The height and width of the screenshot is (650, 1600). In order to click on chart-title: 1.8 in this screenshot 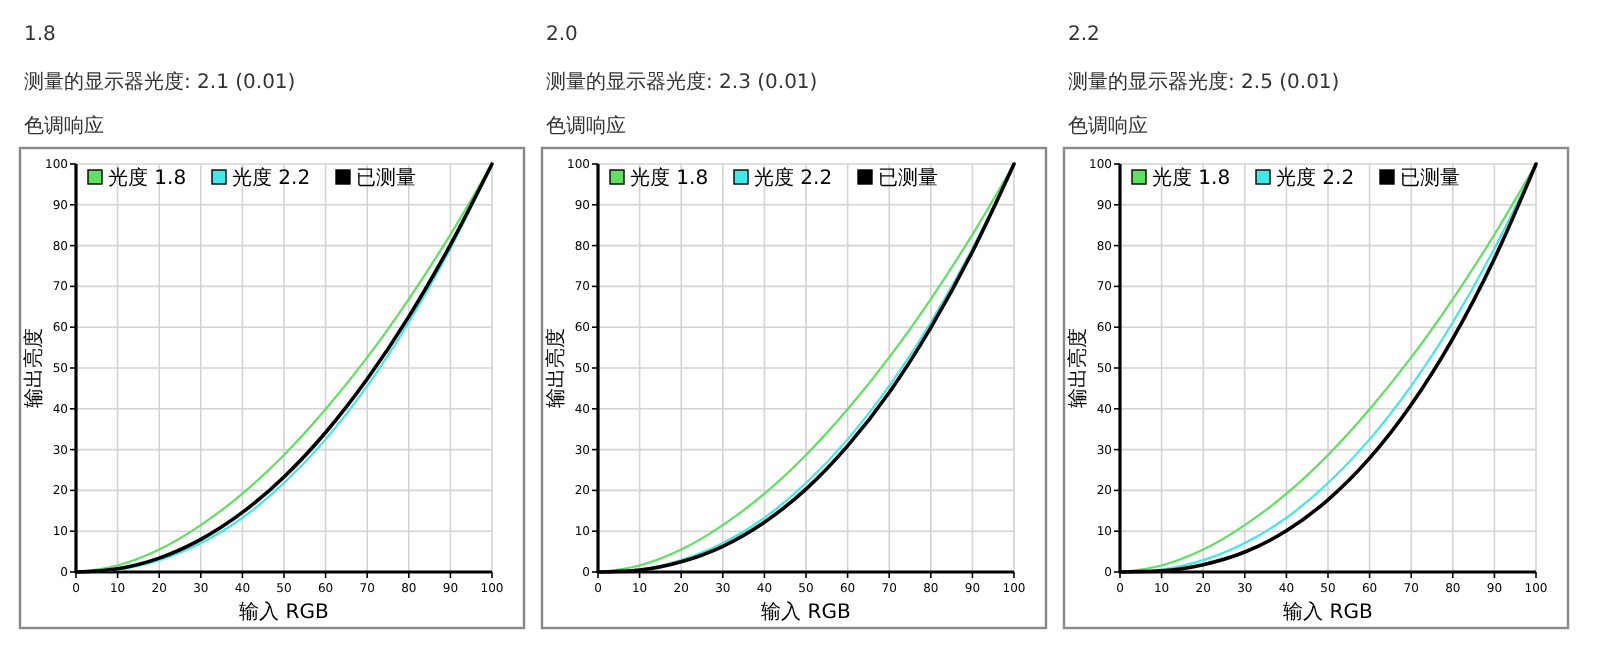, I will do `click(40, 35)`.